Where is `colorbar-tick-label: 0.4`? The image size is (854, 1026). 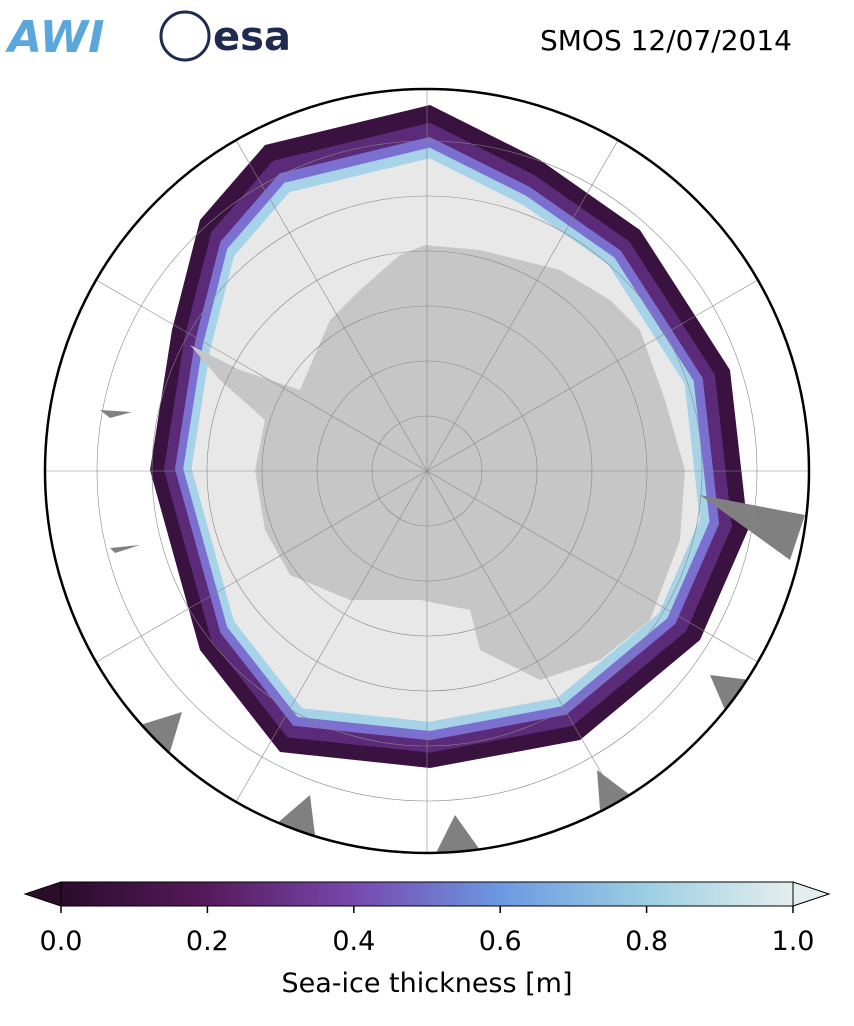 colorbar-tick-label: 0.4 is located at coordinates (353, 941).